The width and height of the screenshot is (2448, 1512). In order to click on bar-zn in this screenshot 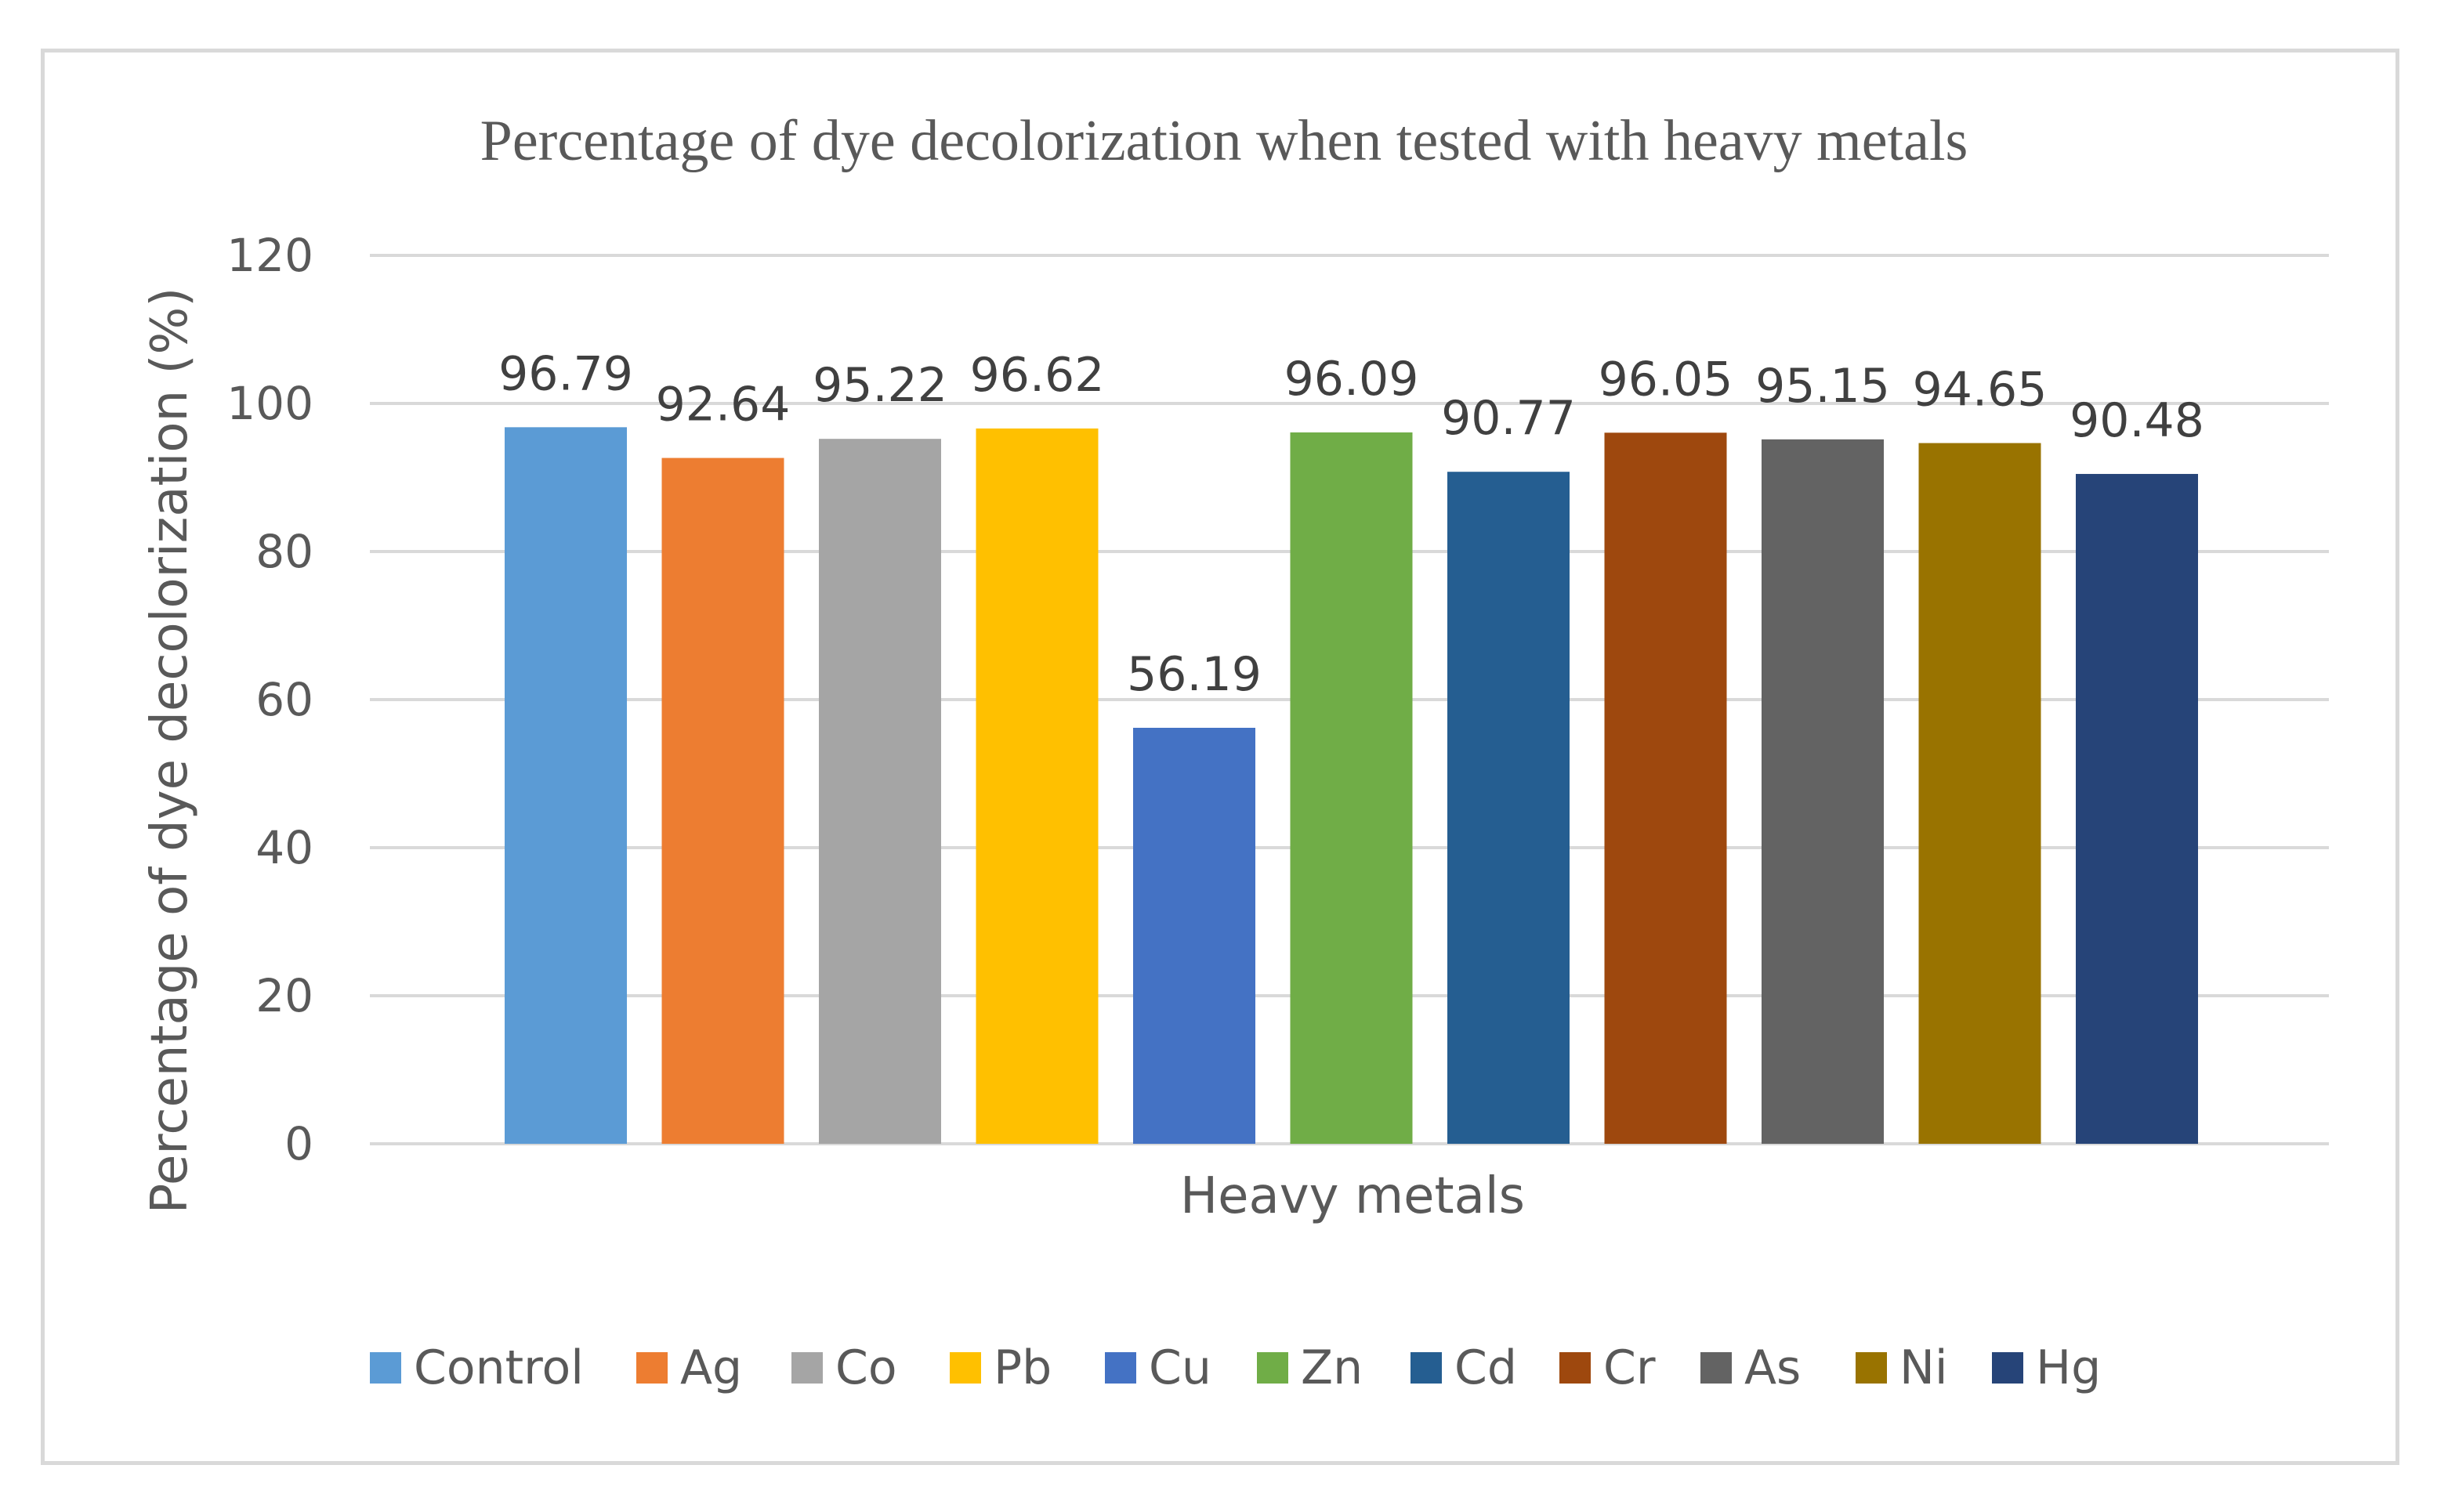, I will do `click(1351, 788)`.